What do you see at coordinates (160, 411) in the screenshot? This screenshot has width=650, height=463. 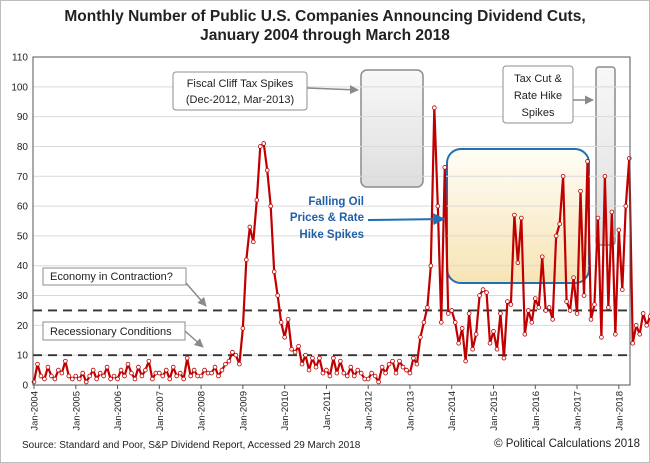 I see `x-tick-label: Jan-2007` at bounding box center [160, 411].